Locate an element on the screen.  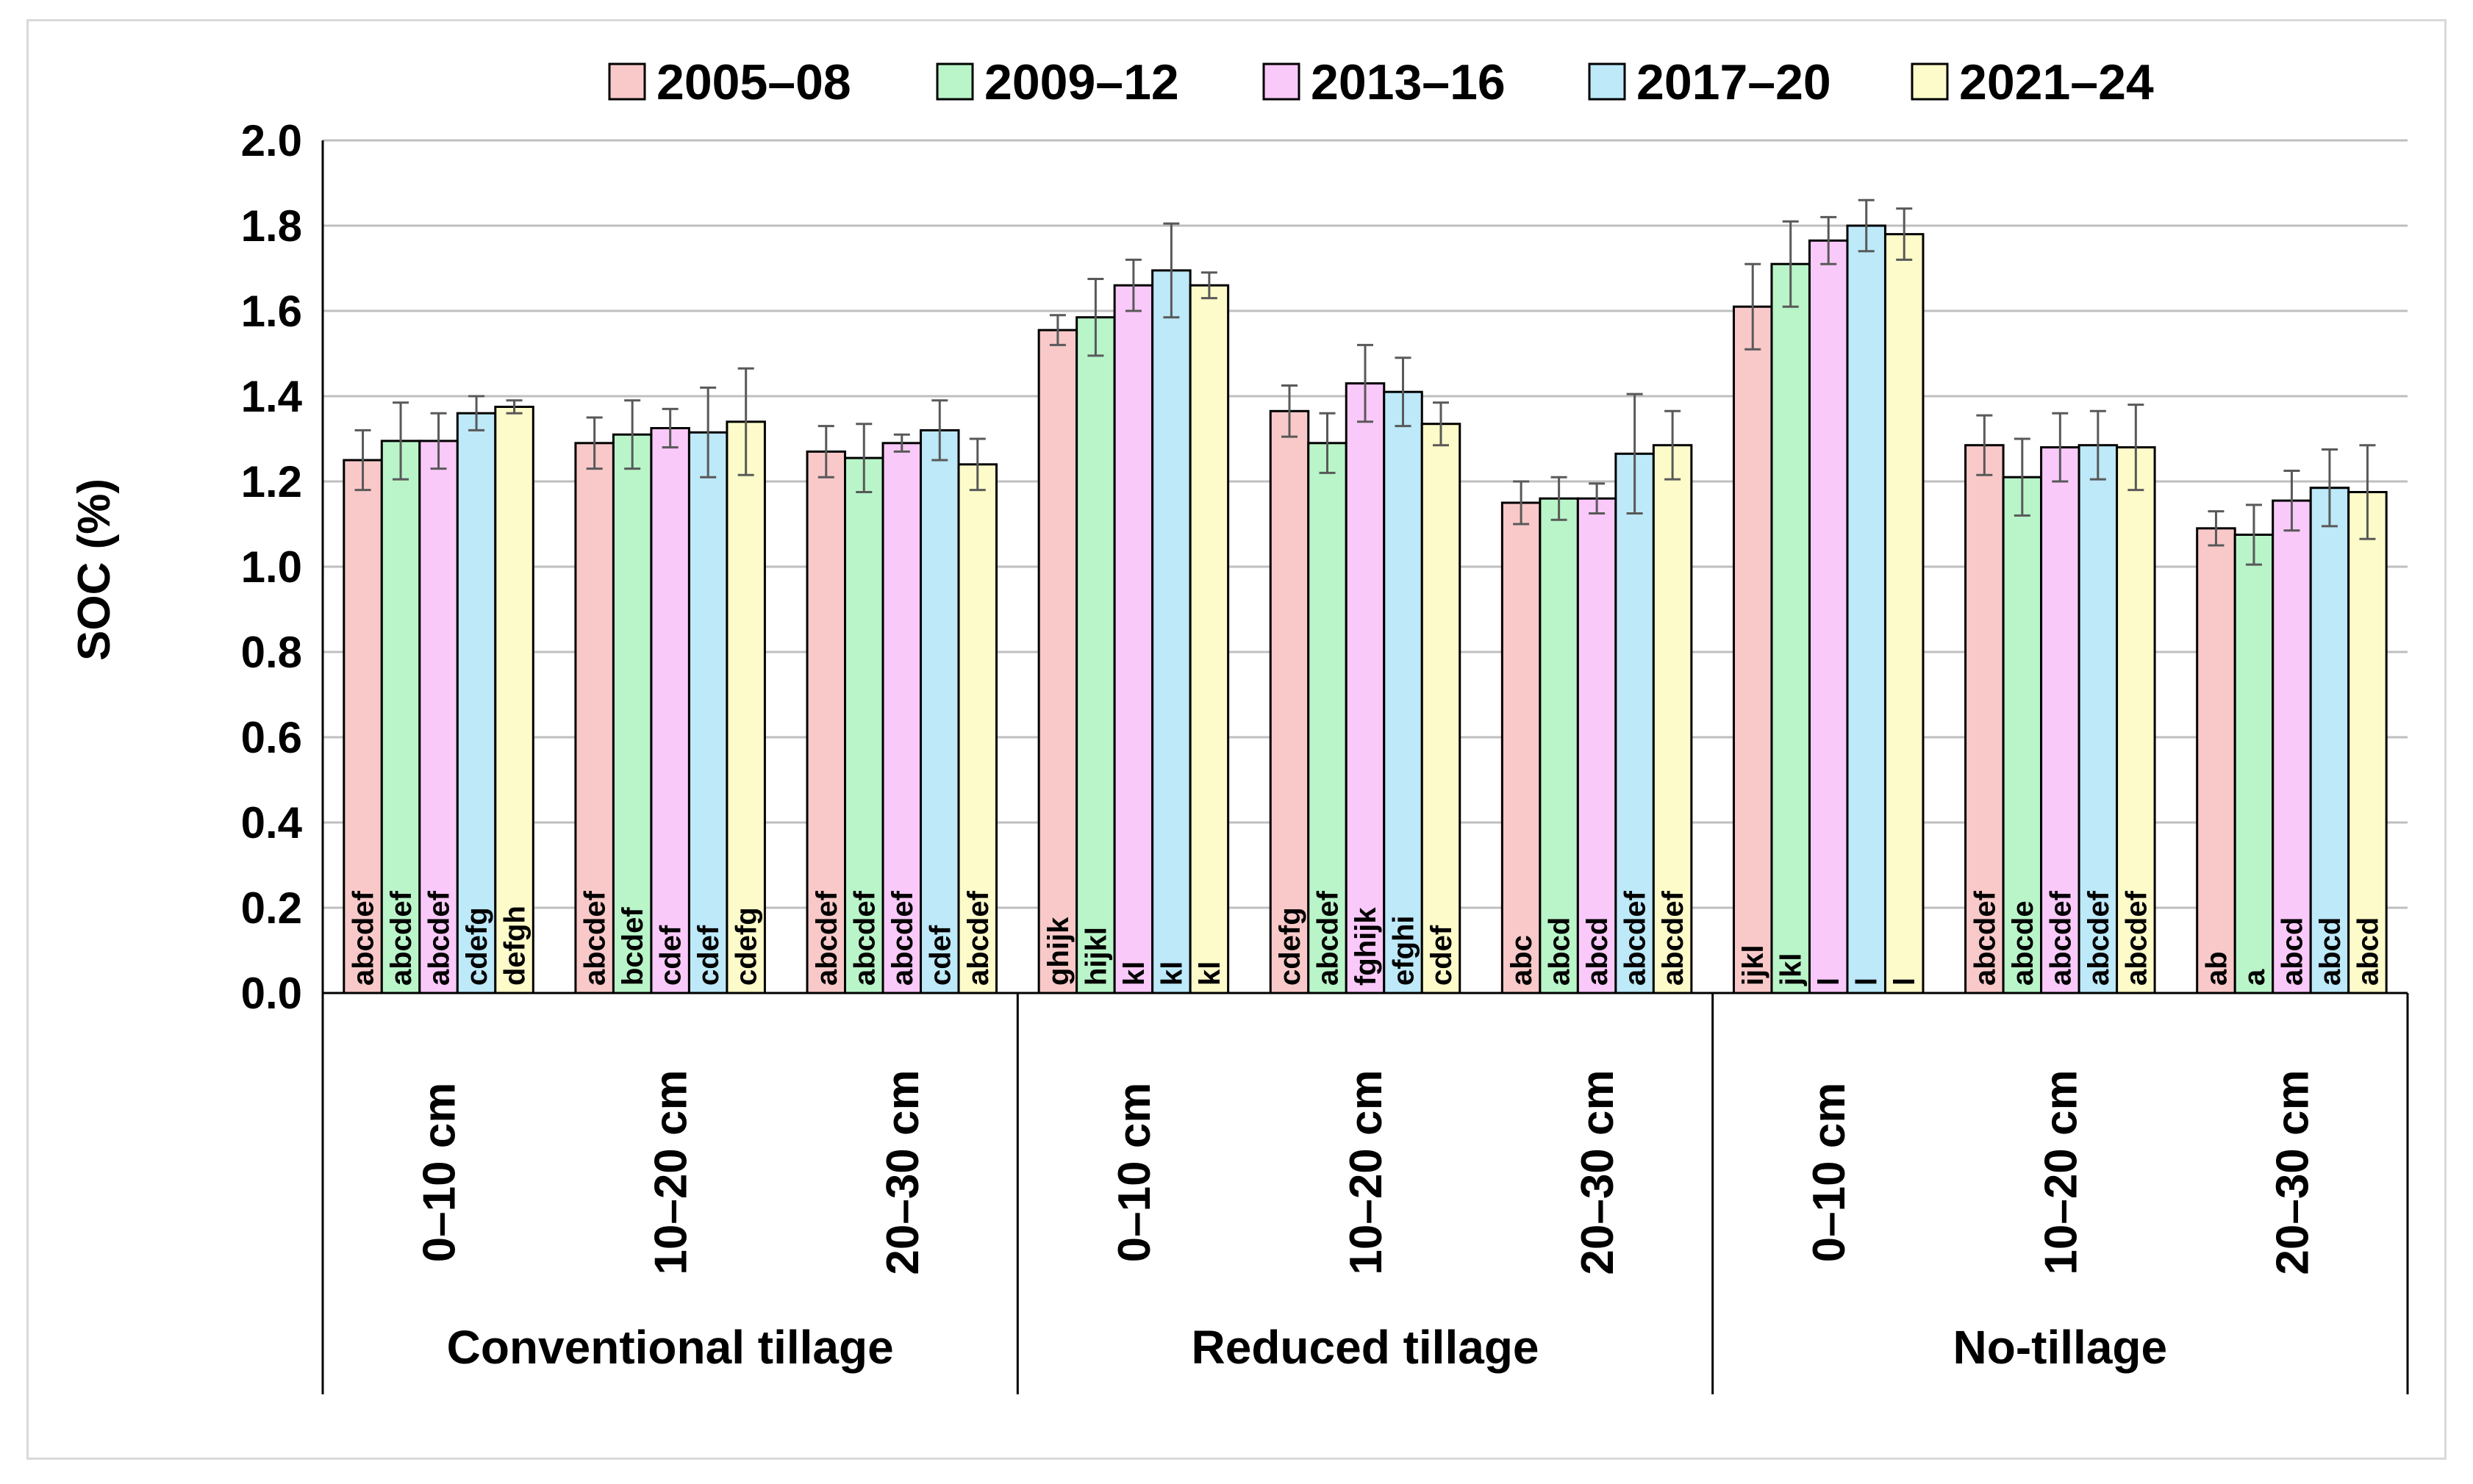
legend-label: 2021–24 is located at coordinates (2056, 82).